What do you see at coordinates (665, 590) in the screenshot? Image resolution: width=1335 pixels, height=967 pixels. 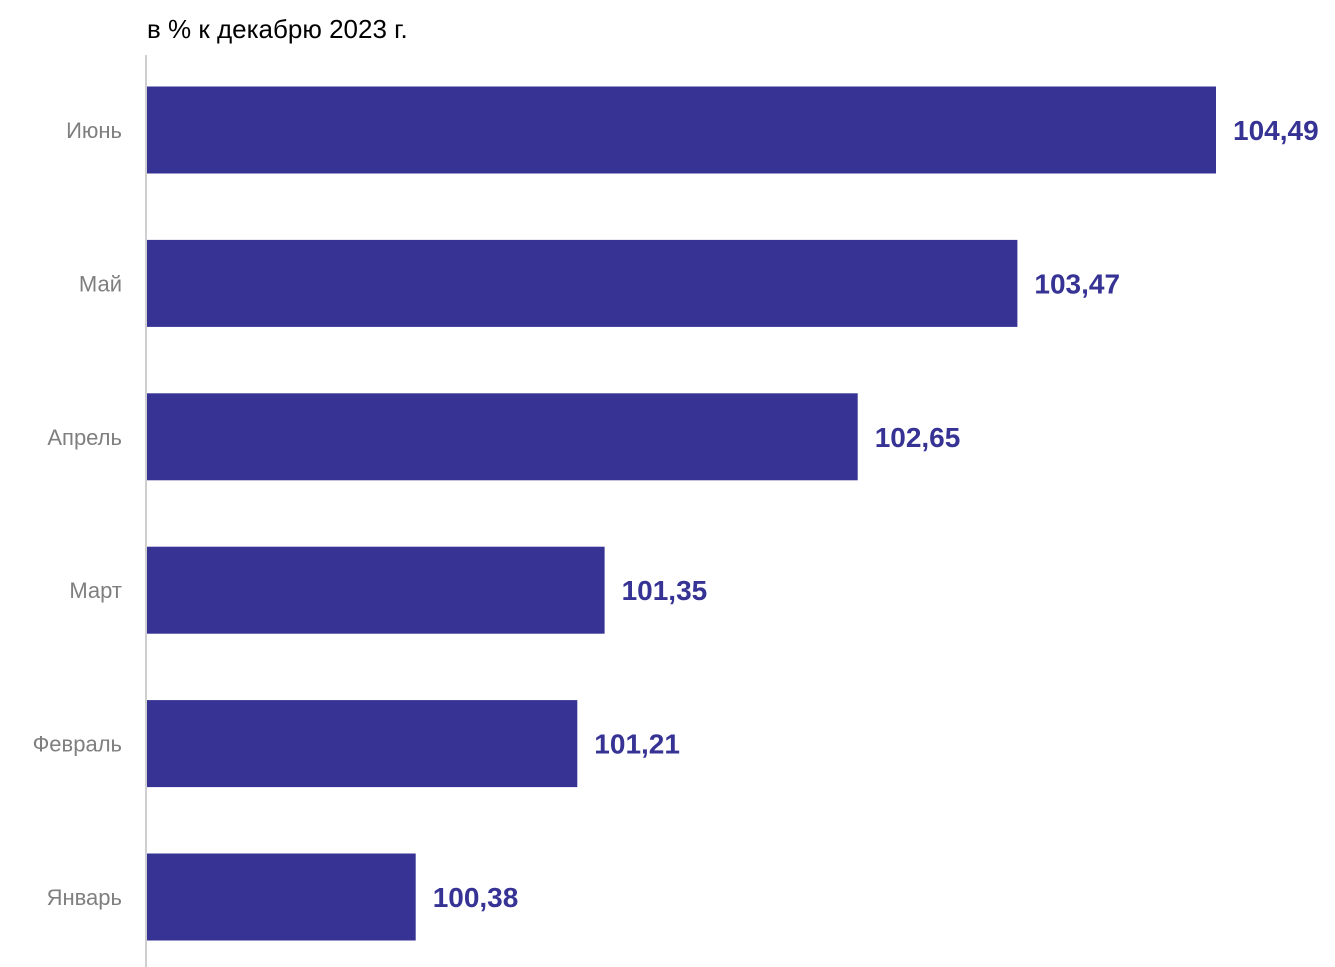 I see `value-label-3: 101,35` at bounding box center [665, 590].